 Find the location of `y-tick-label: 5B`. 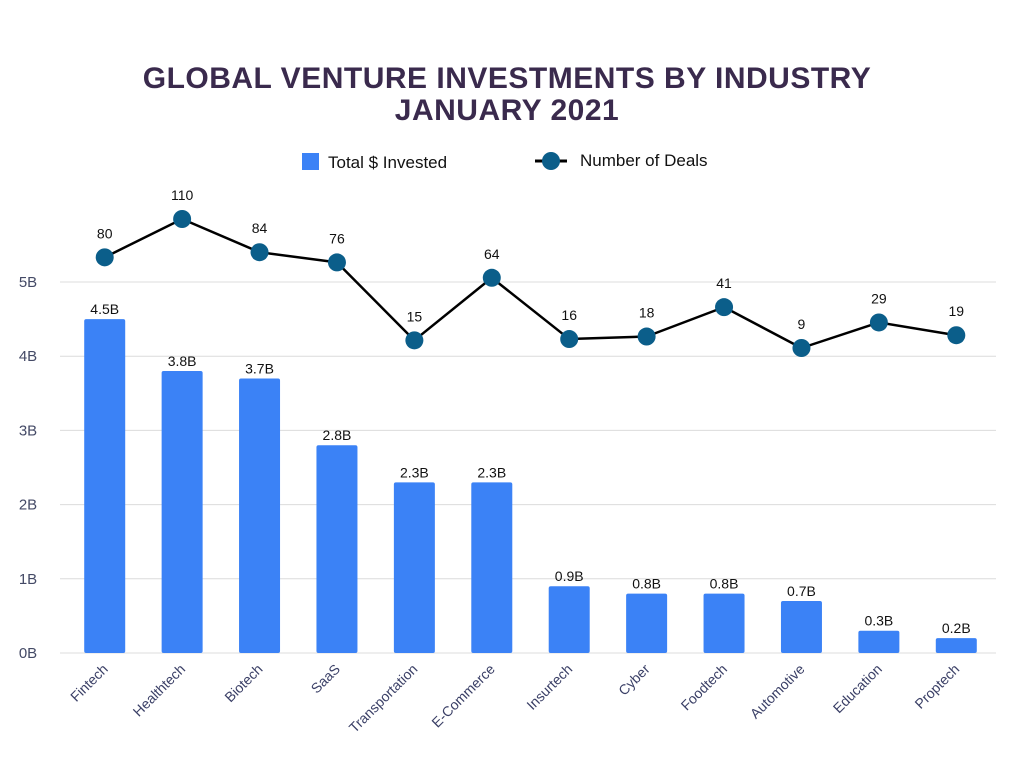

y-tick-label: 5B is located at coordinates (28, 282).